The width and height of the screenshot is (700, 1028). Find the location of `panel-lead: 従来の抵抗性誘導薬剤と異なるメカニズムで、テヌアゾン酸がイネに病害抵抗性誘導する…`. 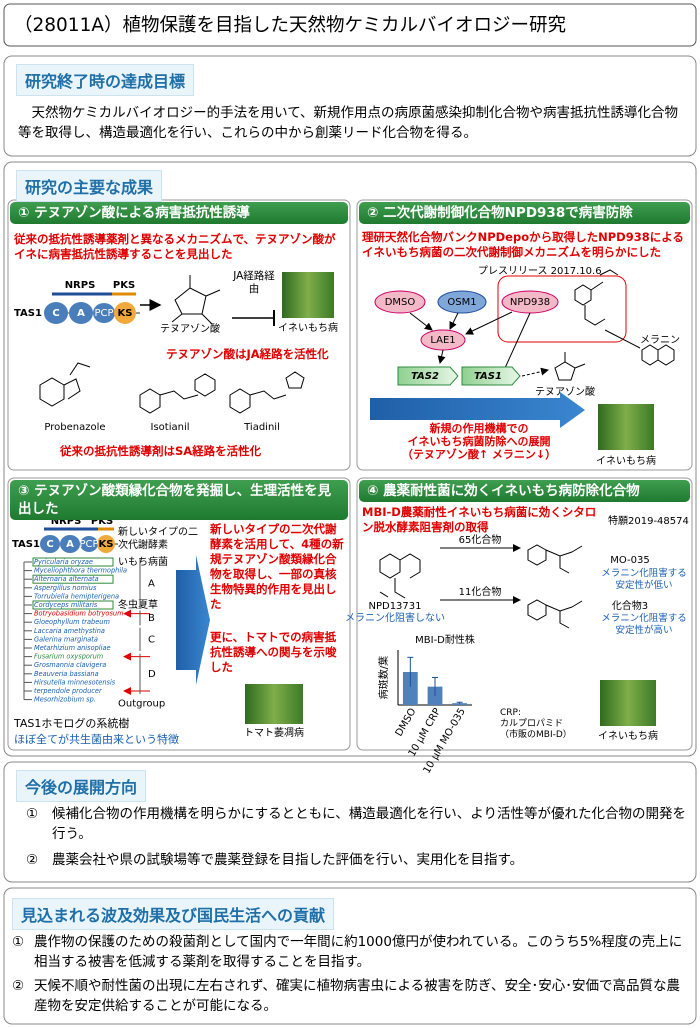

panel-lead: 従来の抵抗性誘導薬剤と異なるメカニズムで、テヌアゾン酸がイネに病害抵抗性誘導する… is located at coordinates (175, 246).